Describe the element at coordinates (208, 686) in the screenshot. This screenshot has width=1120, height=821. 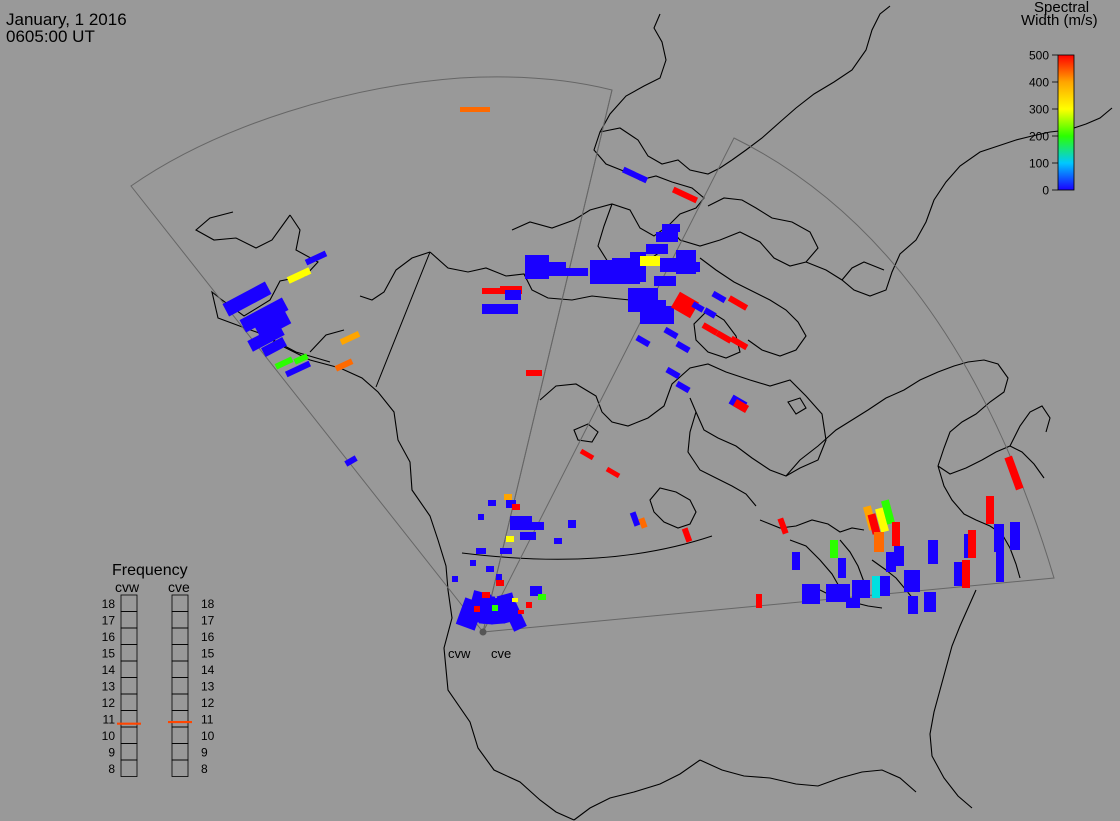
I see `frequency-scale-label-right: 13` at that location.